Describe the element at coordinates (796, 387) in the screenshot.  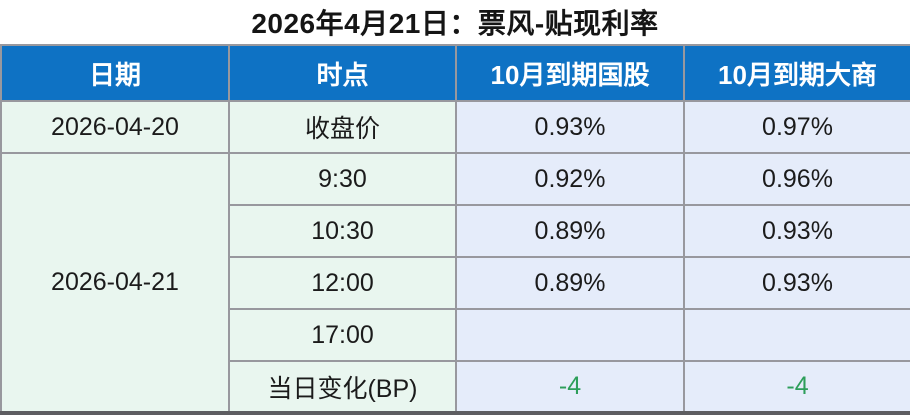
I see `cell-dashang-change: -4` at that location.